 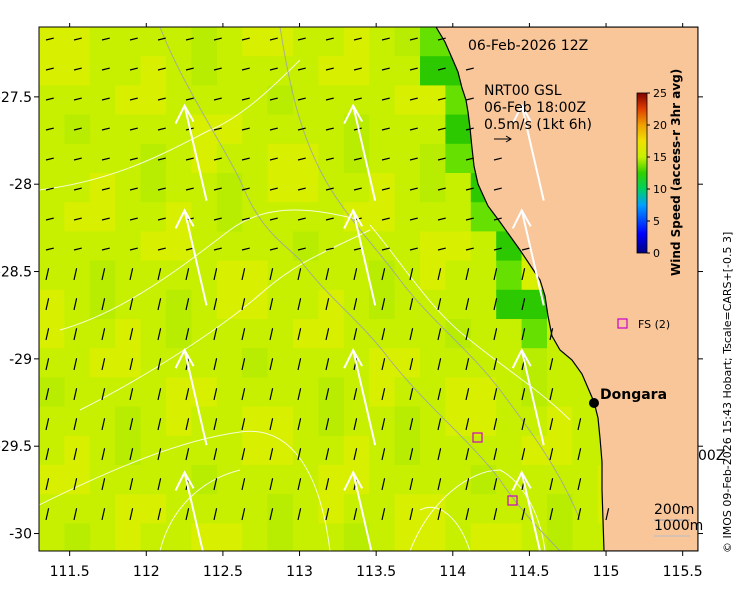 What do you see at coordinates (70, 572) in the screenshot?
I see `x-tick-label: 111.5` at bounding box center [70, 572].